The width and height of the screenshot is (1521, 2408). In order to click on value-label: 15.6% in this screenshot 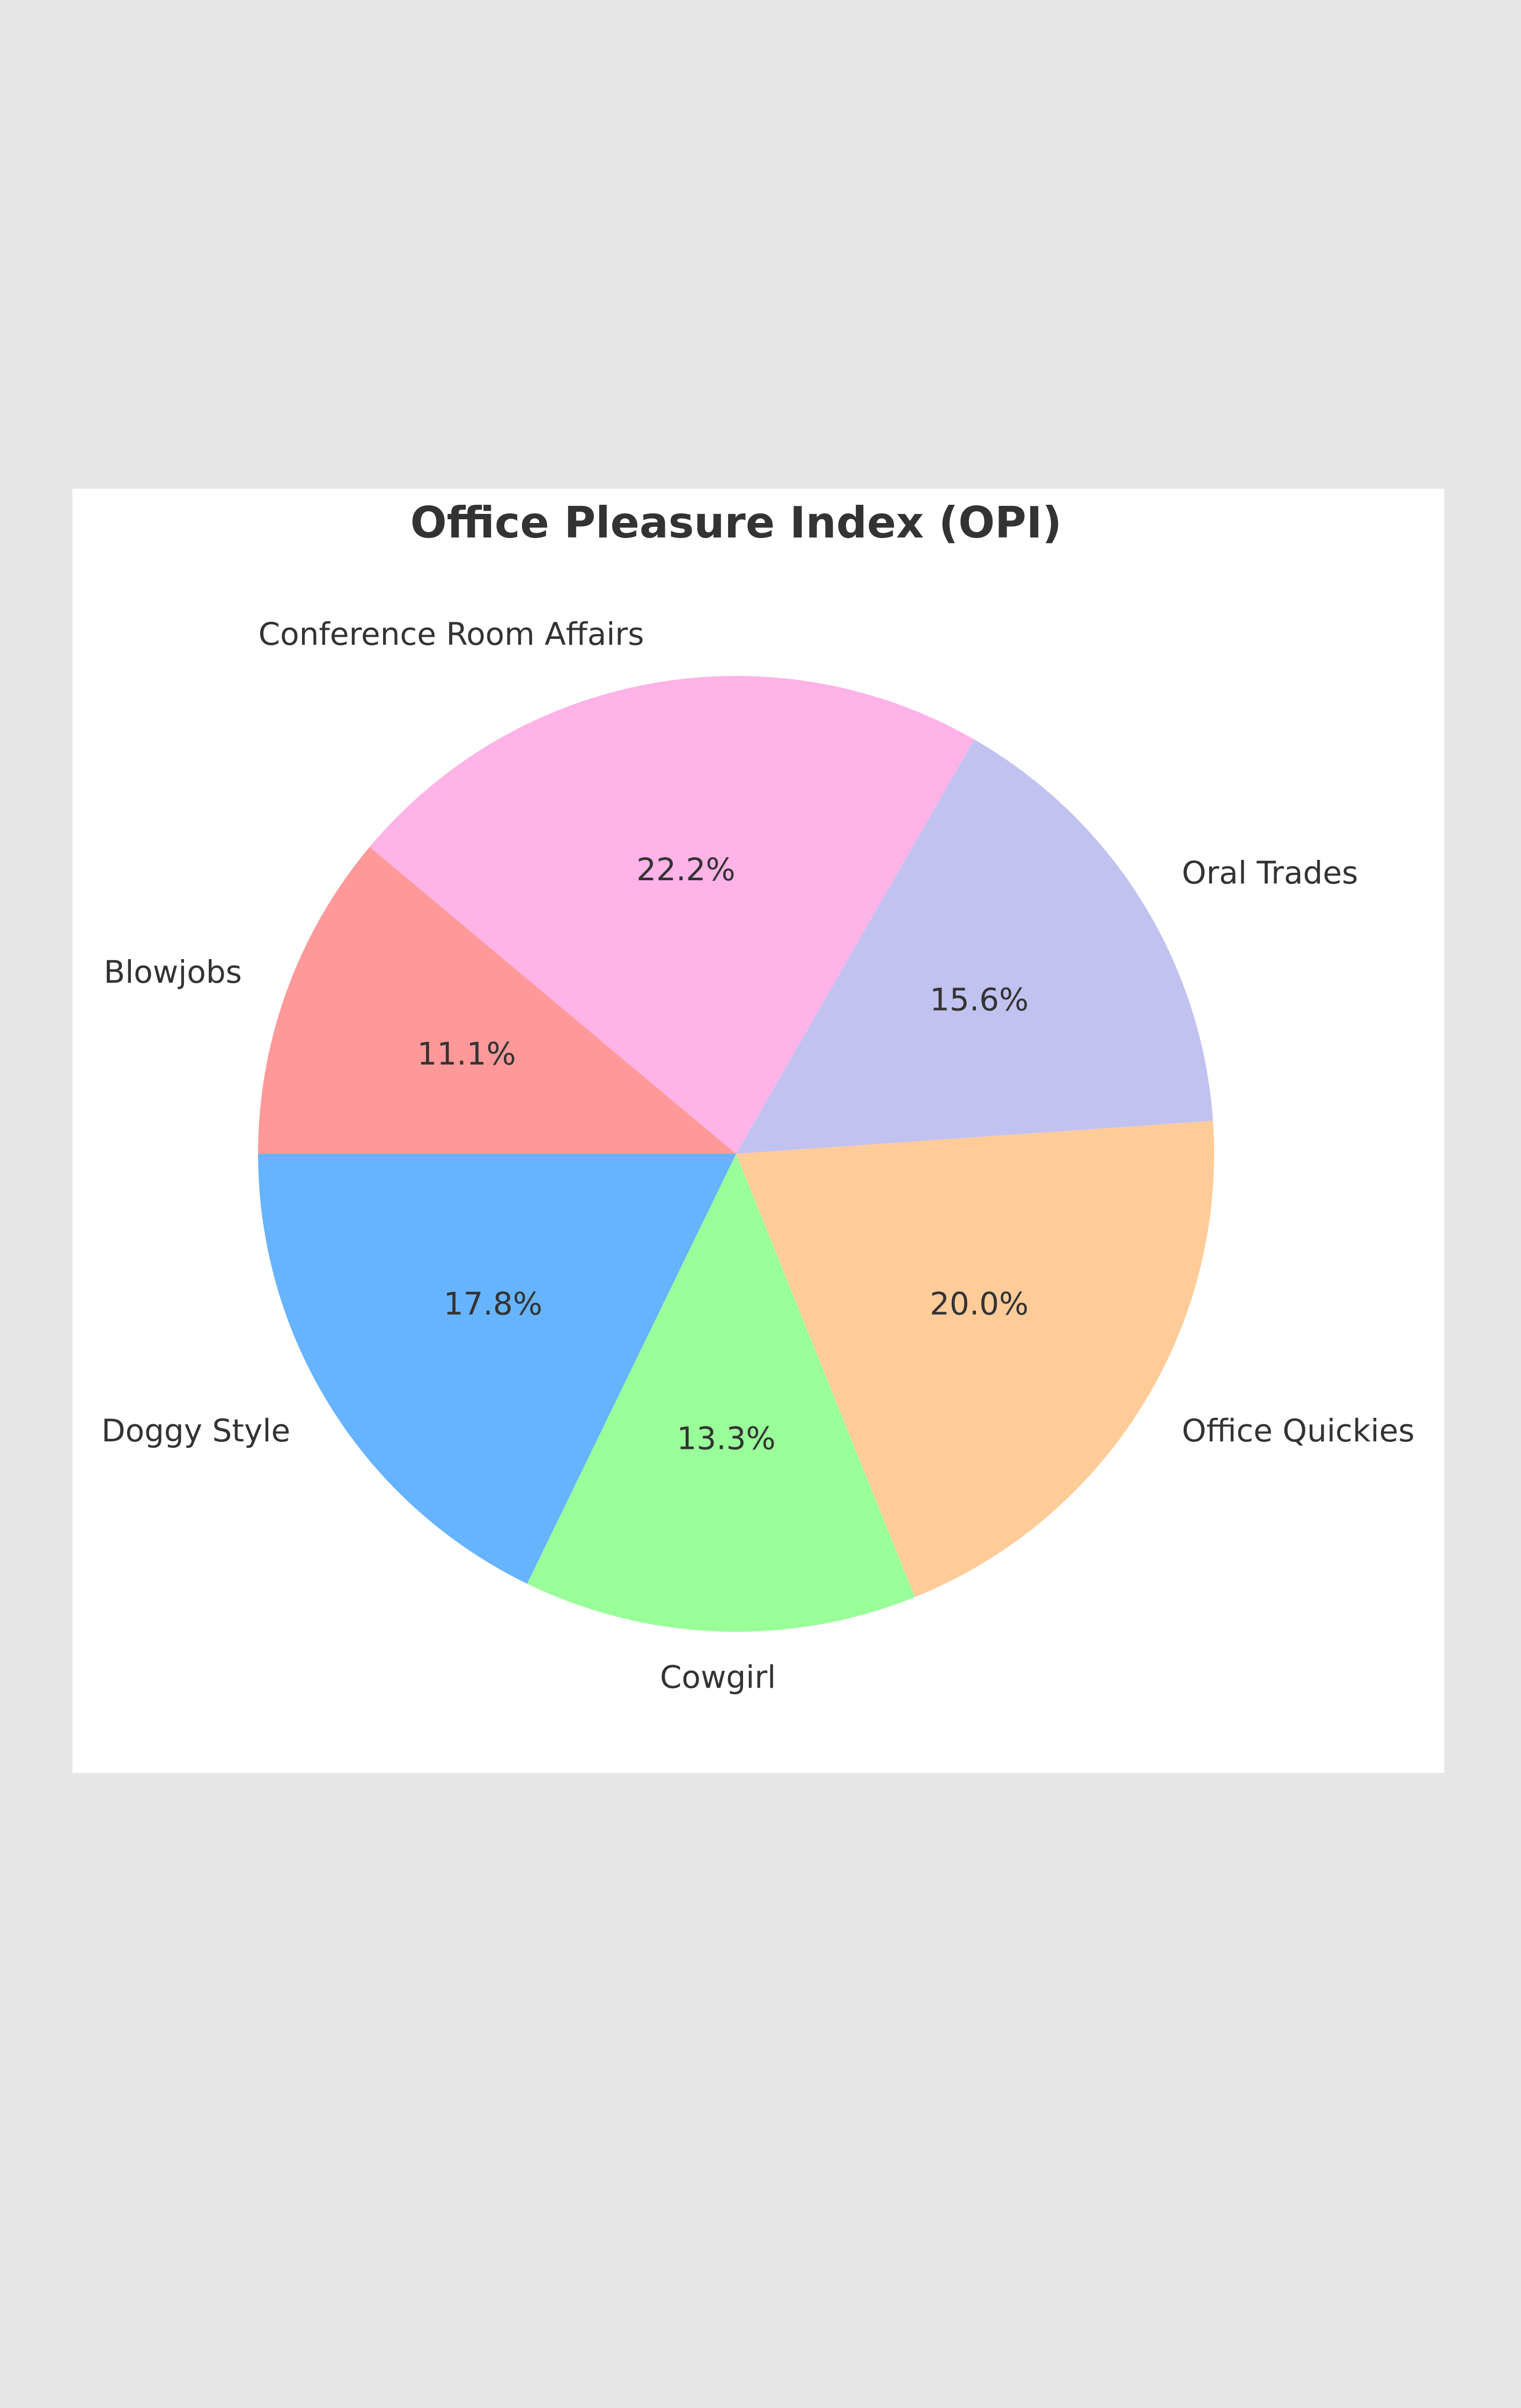, I will do `click(979, 999)`.